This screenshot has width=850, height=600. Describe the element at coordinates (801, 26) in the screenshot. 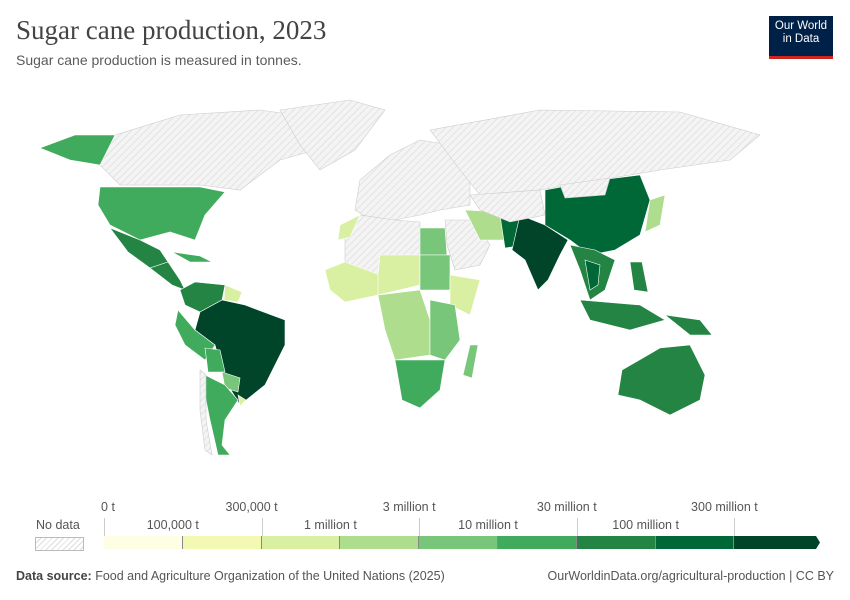

I see `logo-line1: Our World` at that location.